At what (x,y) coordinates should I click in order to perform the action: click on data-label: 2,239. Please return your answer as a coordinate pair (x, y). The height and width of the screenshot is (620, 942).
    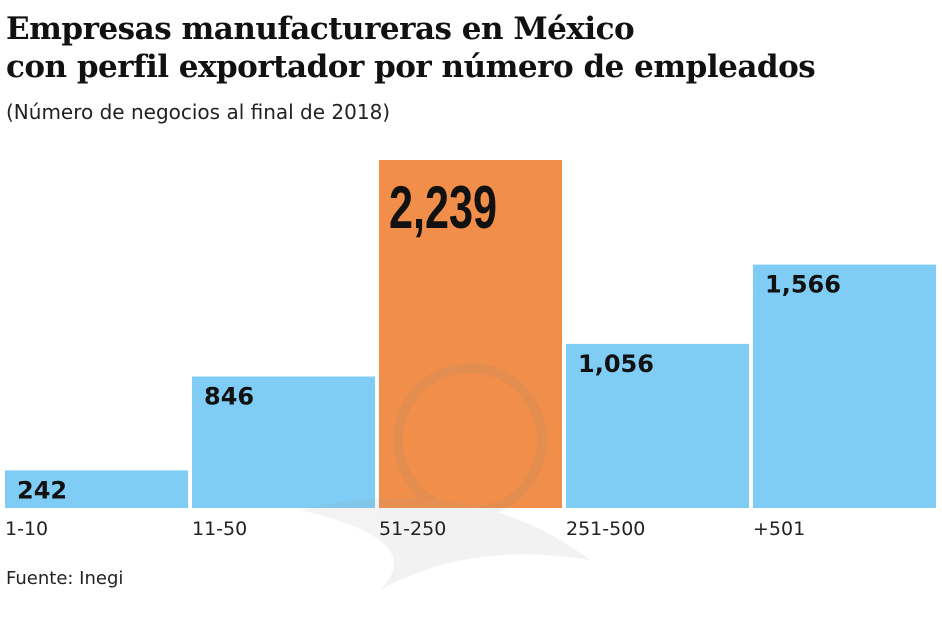
    Looking at the image, I should click on (443, 208).